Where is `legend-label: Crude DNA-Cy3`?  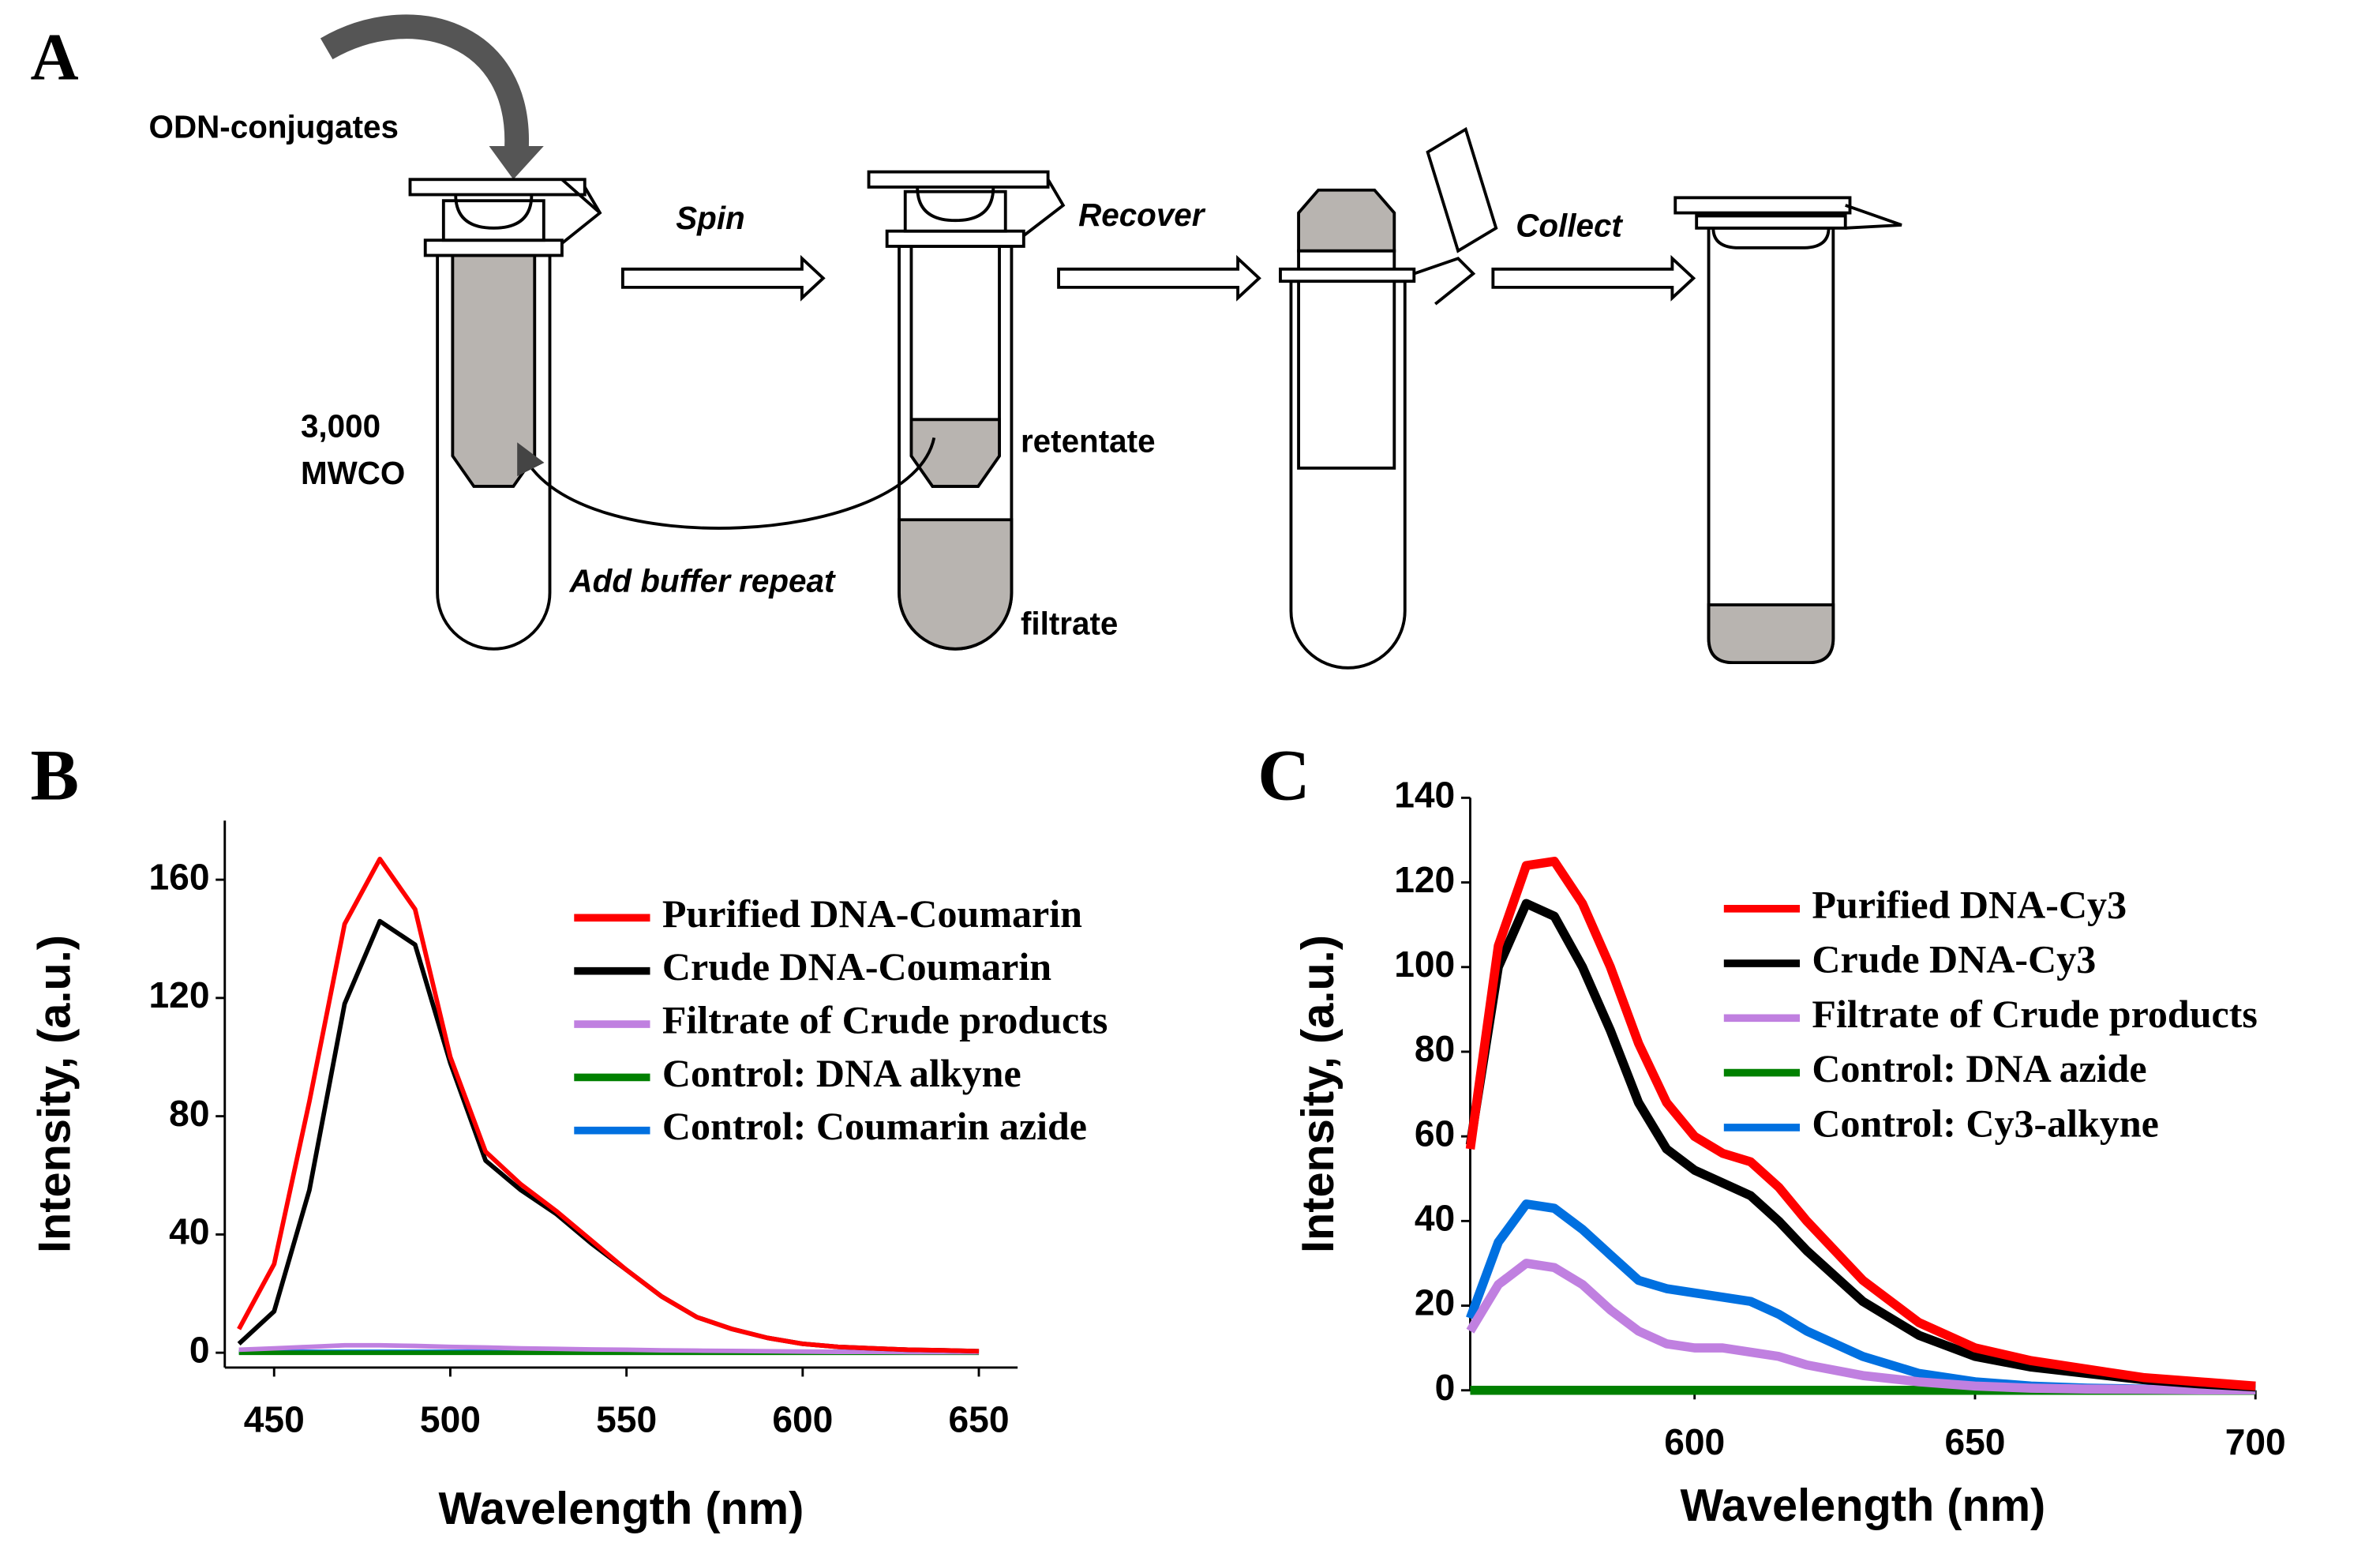
legend-label: Crude DNA-Cy3 is located at coordinates (1954, 959).